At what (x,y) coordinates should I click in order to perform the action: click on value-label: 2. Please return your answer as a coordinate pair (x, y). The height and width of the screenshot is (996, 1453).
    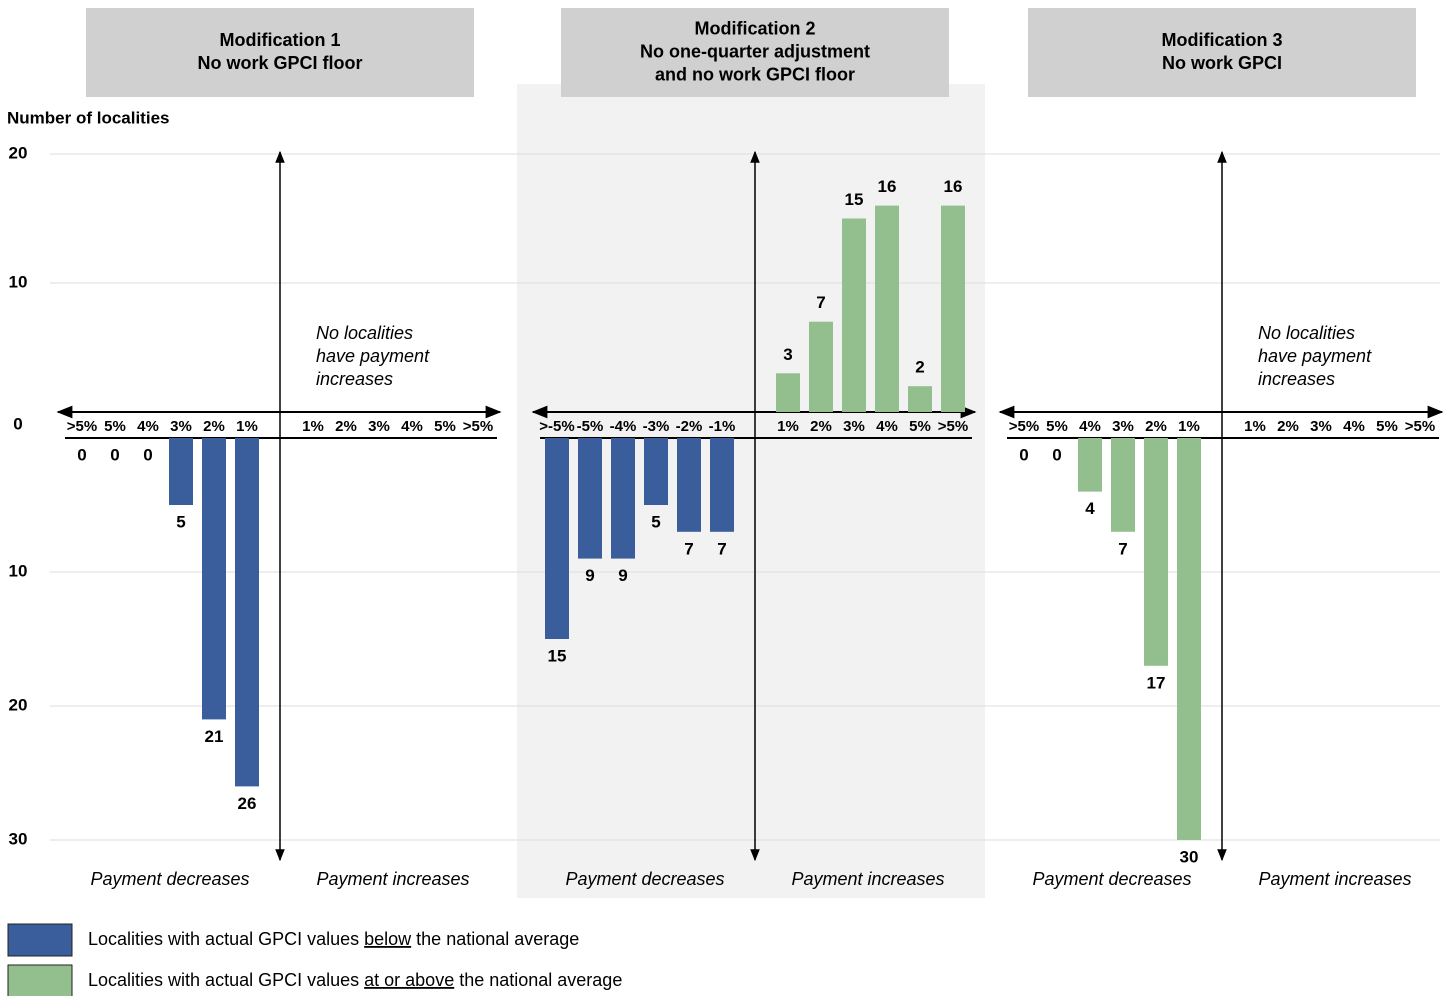
    Looking at the image, I should click on (919, 367).